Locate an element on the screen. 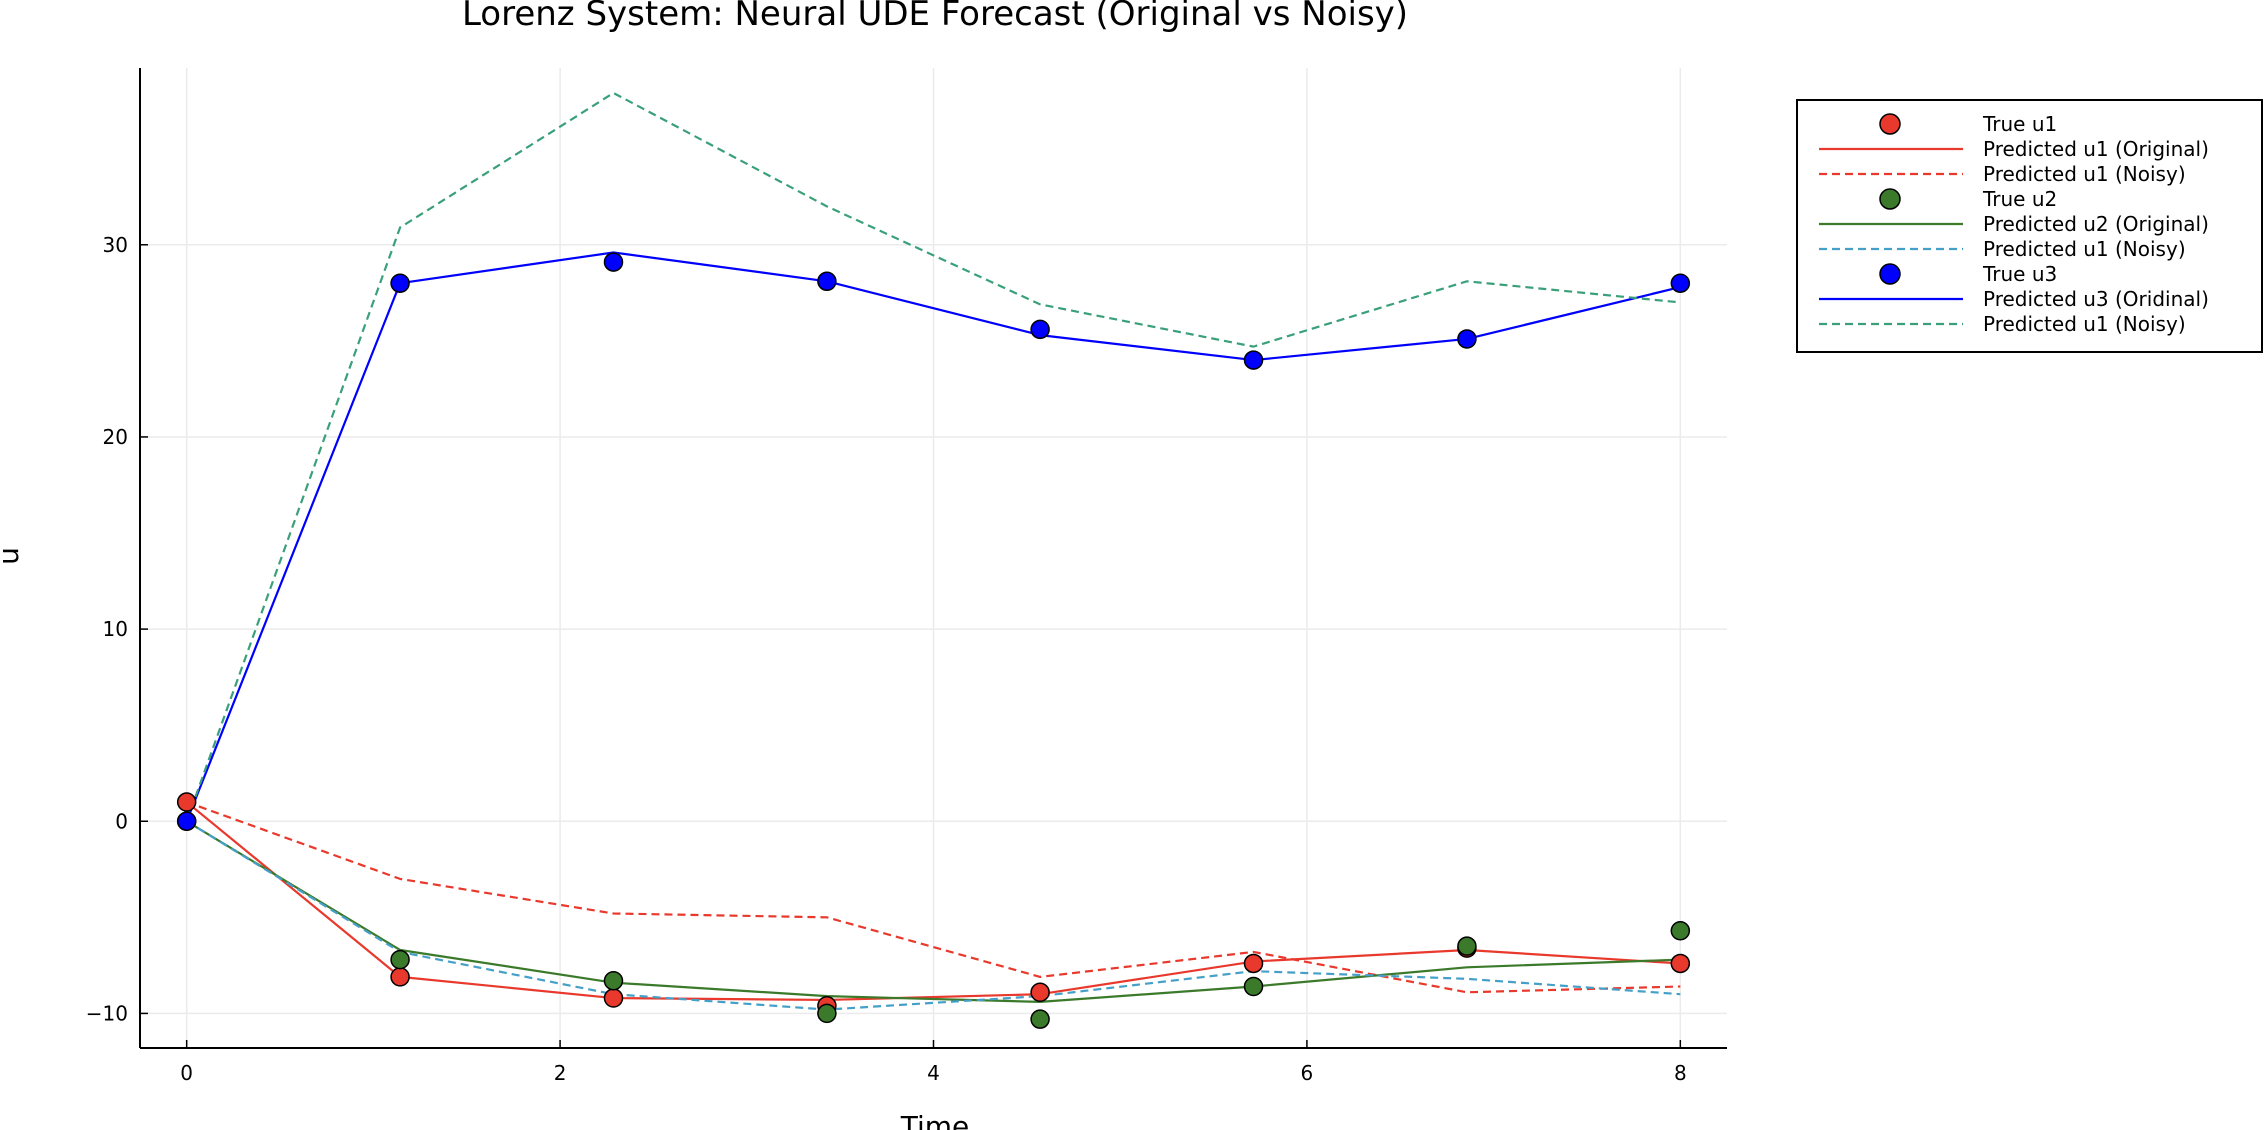 The height and width of the screenshot is (1130, 2266). y-tick-label: 20 is located at coordinates (115, 437).